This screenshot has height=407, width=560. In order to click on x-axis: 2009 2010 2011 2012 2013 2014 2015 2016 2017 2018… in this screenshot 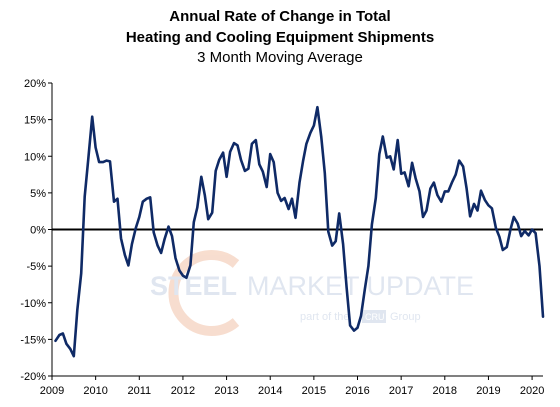, I will do `click(292, 386)`.